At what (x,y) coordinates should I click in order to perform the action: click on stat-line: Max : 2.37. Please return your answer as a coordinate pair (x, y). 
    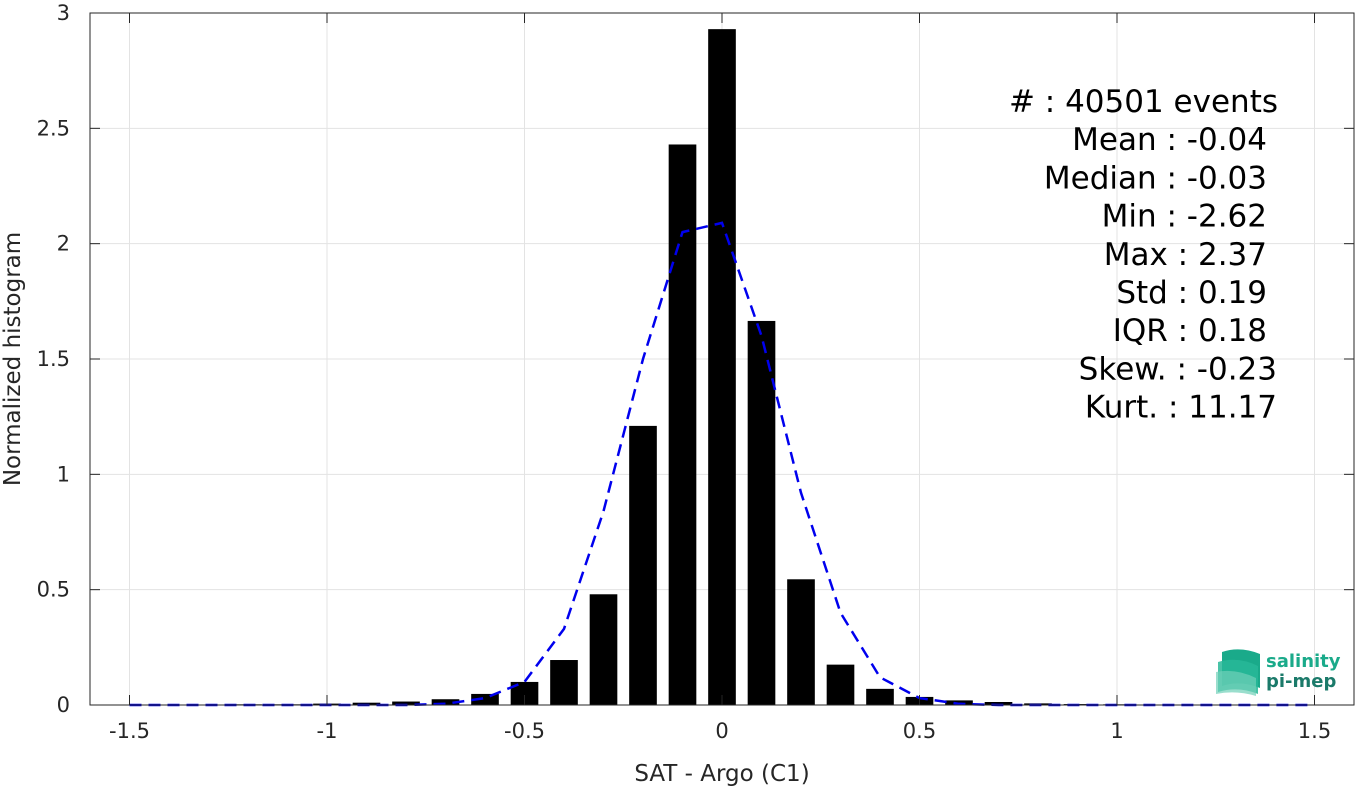
    Looking at the image, I should click on (1185, 255).